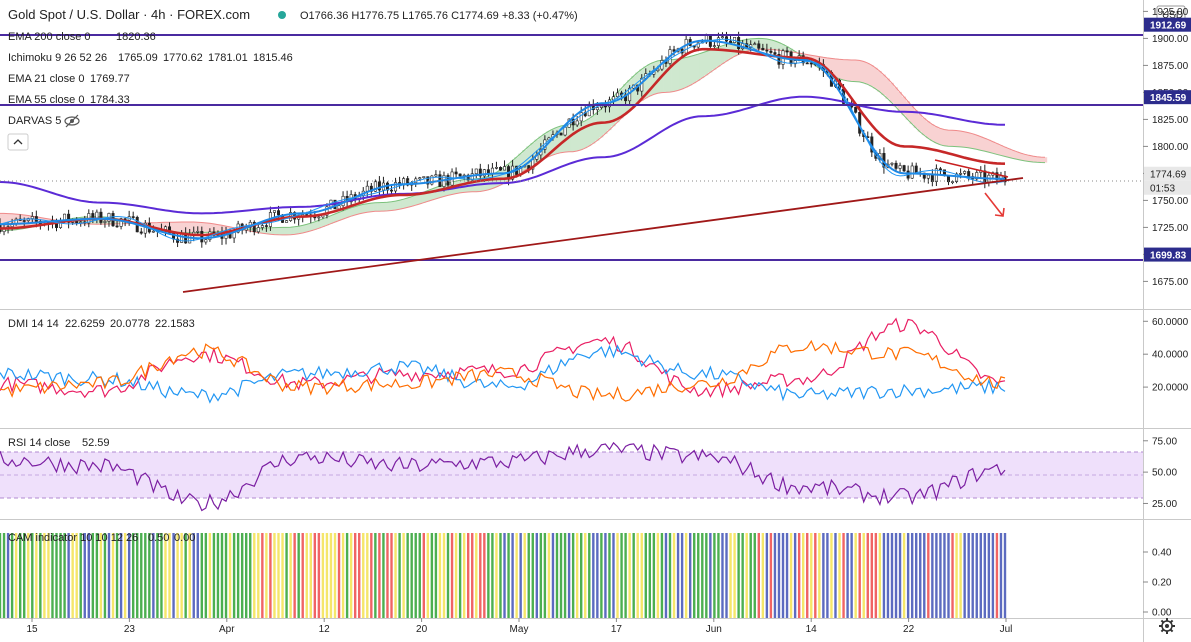 The image size is (1191, 642). Describe the element at coordinates (73, 538) in the screenshot. I see `cam-label: CAM indicator 10 10 12 26` at that location.